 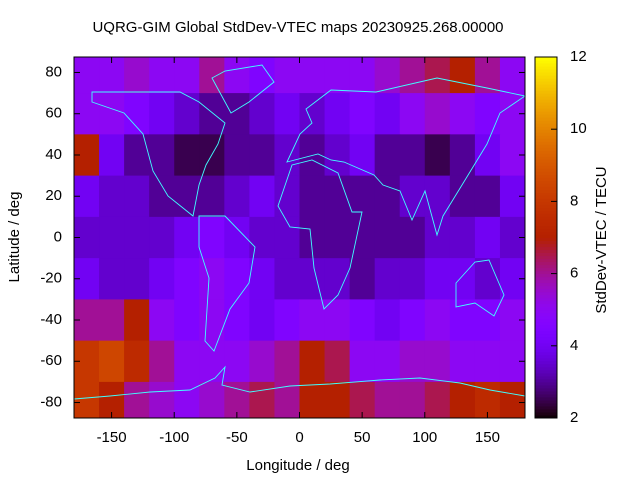 I want to click on colorbar-tick-label: 6, so click(x=574, y=273).